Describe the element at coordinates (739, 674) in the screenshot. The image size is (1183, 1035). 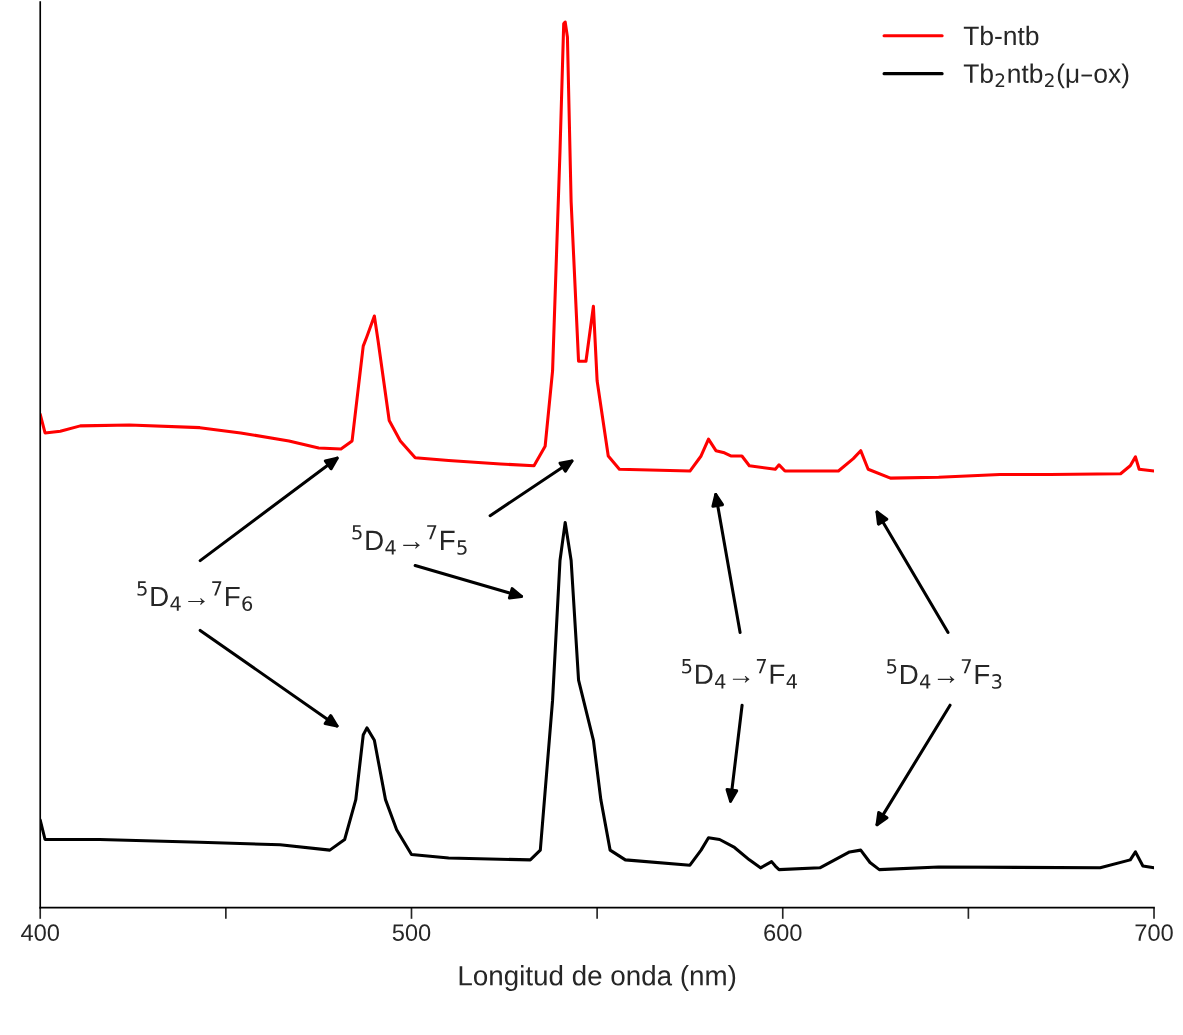
I see `annotation: $^{5}$D$_{4}$→$^{7}$F$_{4}$` at that location.